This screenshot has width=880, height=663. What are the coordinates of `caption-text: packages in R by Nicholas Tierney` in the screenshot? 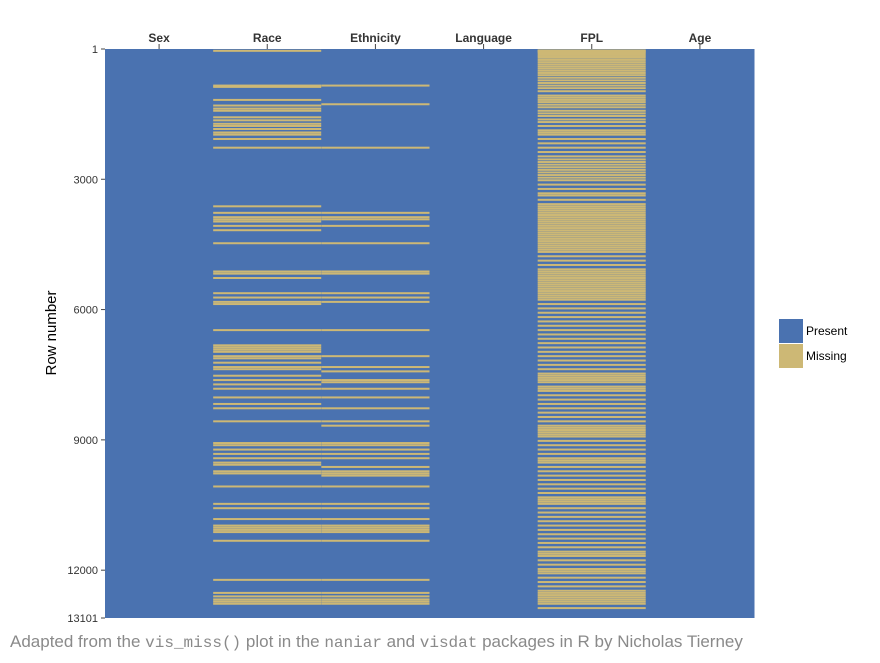 It's located at (610, 641).